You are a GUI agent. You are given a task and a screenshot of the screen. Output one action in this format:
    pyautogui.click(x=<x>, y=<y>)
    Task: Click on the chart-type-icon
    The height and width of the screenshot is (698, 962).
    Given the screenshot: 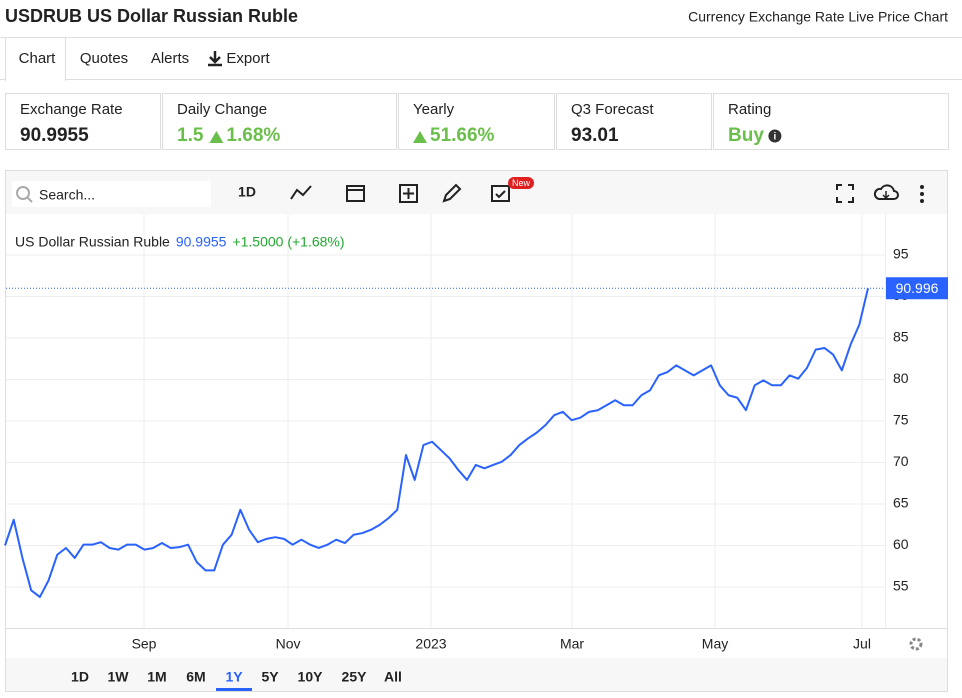 What is the action you would take?
    pyautogui.click(x=301, y=192)
    